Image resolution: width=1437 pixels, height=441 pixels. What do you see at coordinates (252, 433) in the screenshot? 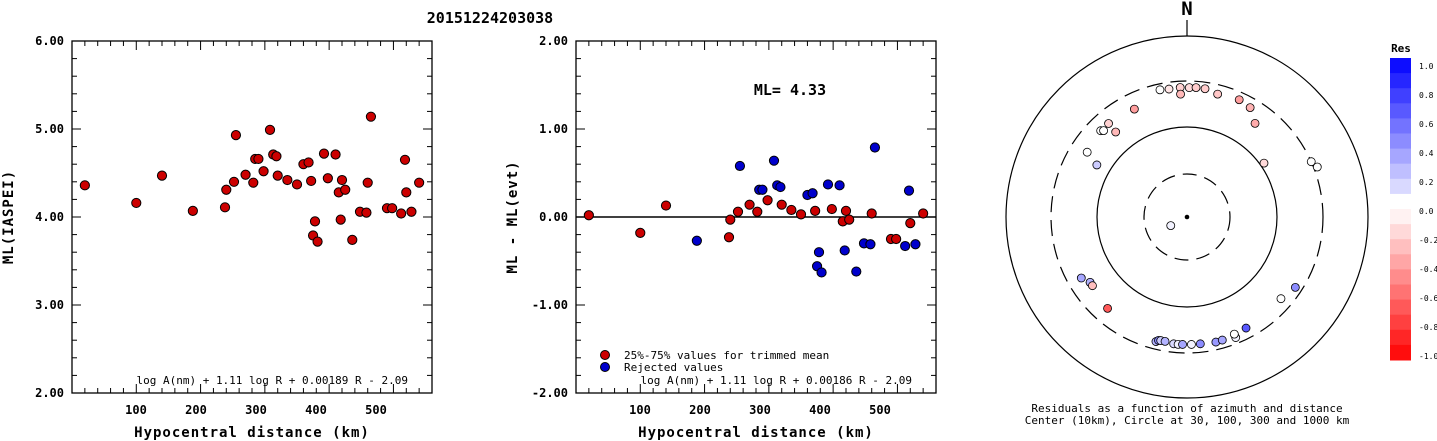
I see `left-x-axis-label: Hypocentral distance (km)` at bounding box center [252, 433].